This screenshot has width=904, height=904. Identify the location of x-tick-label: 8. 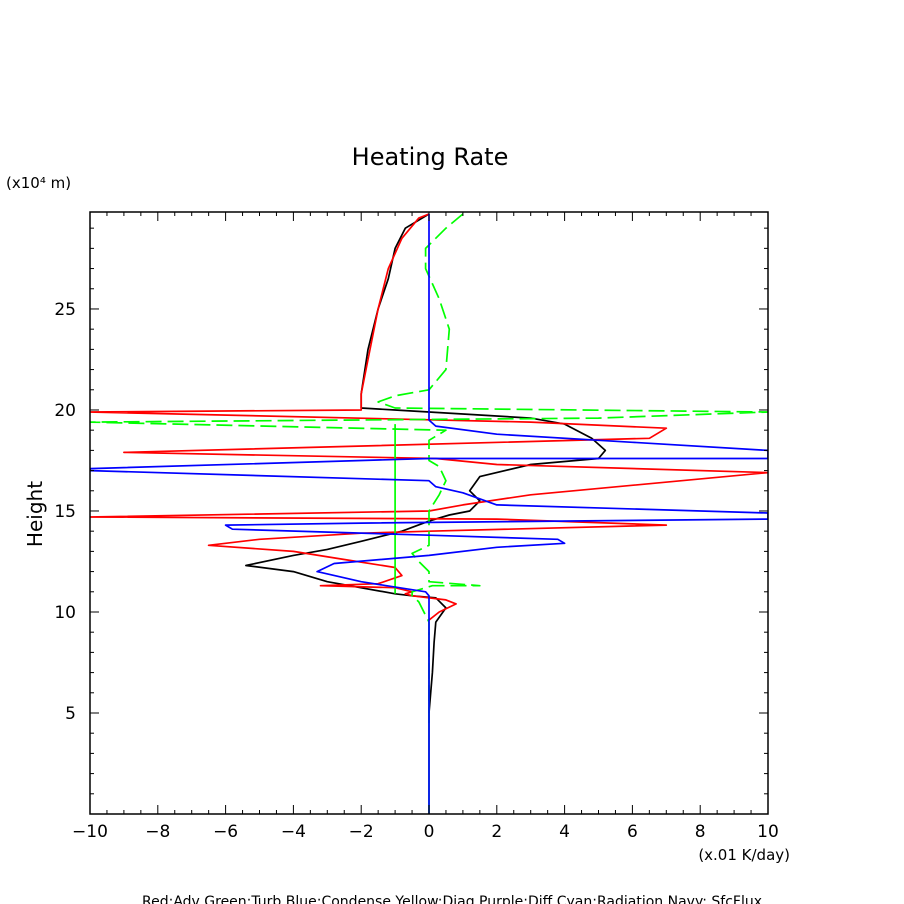
(700, 832).